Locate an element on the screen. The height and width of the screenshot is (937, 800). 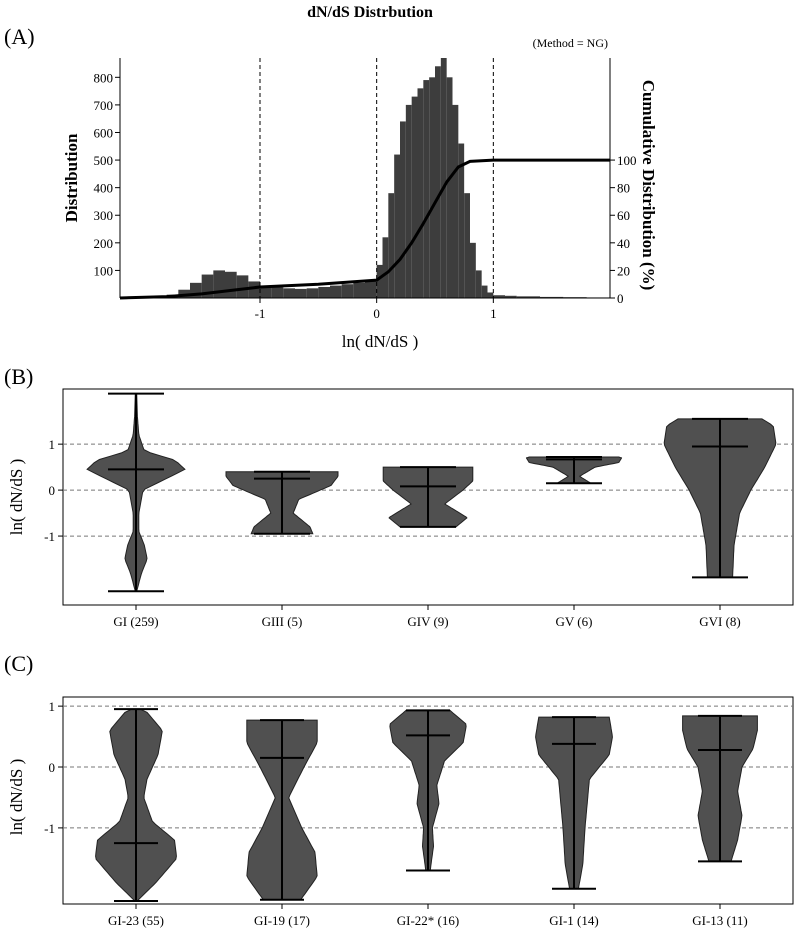
left-tick-label: 400 is located at coordinates (104, 188).